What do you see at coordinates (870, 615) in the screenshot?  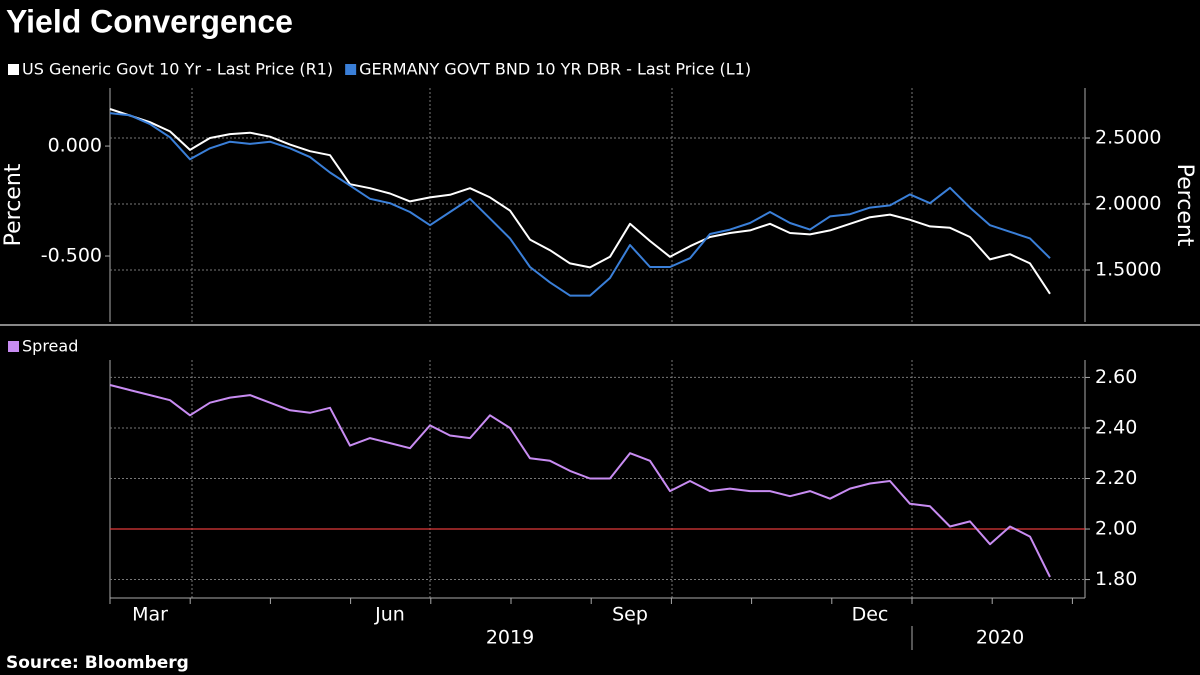 I see `x-tick-label: Dec` at bounding box center [870, 615].